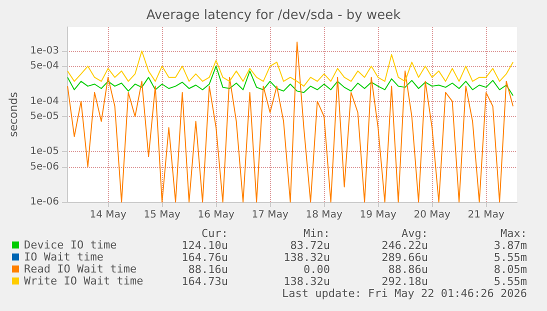 This screenshot has height=311, width=547. What do you see at coordinates (408, 269) in the screenshot?
I see `text: 88.86u` at bounding box center [408, 269].